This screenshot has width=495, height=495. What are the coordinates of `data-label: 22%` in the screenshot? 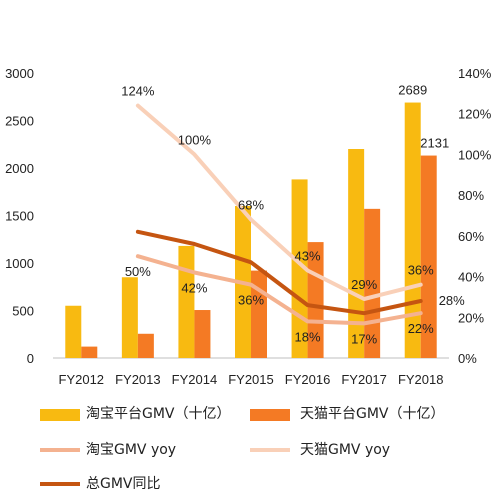 It's located at (421, 328).